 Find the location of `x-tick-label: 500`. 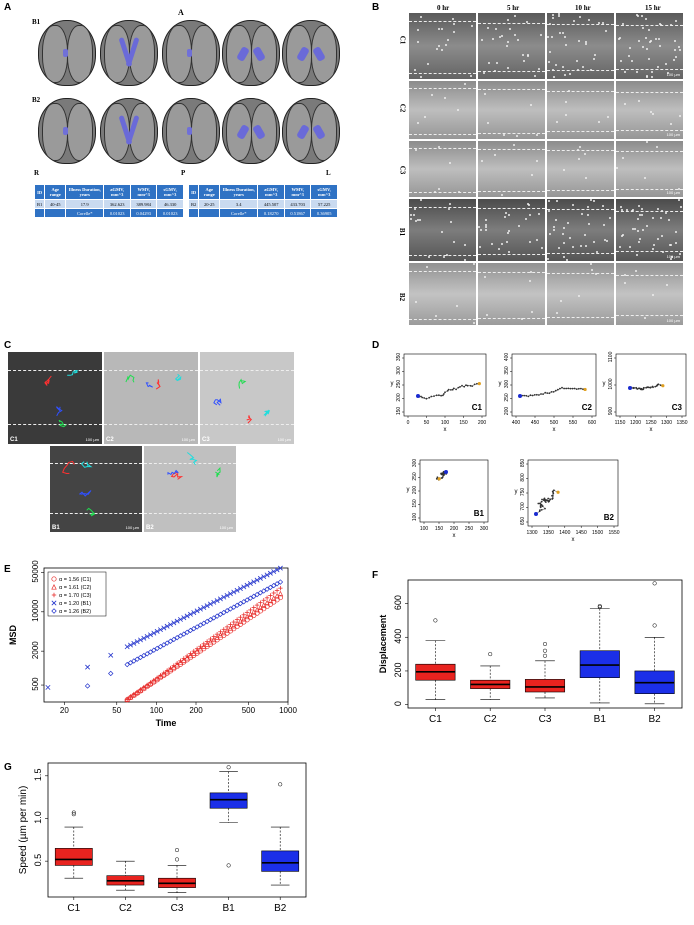

x-tick-label: 500 is located at coordinates (554, 423).